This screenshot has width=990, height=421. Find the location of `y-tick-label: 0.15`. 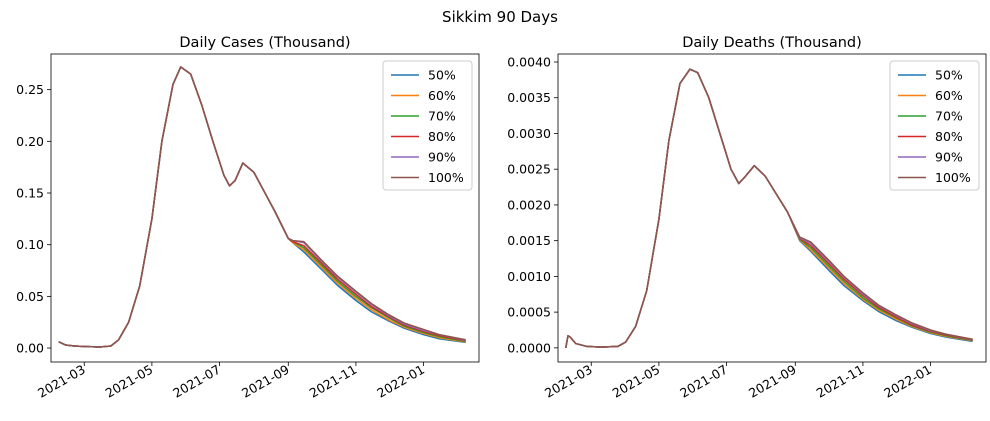

y-tick-label: 0.15 is located at coordinates (30, 193).